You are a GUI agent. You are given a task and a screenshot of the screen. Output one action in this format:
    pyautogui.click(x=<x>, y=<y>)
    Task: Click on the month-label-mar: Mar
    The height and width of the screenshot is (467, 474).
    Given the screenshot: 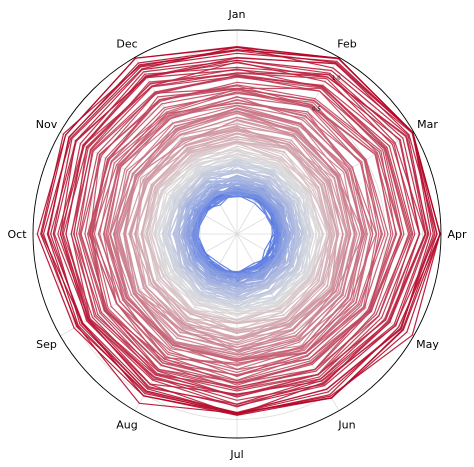 What is the action you would take?
    pyautogui.click(x=427, y=124)
    